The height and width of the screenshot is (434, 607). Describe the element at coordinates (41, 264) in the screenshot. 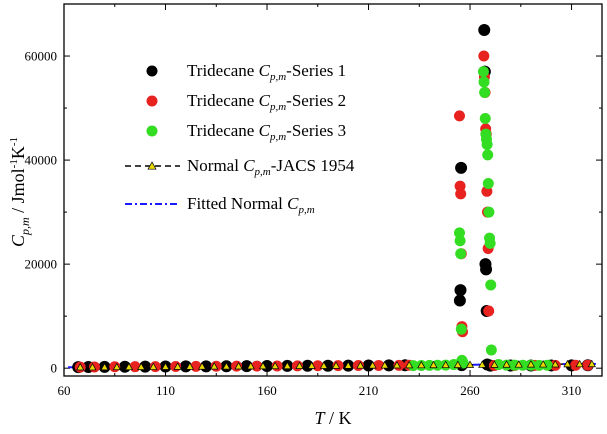

I see `y-tick-label: 20000` at that location.